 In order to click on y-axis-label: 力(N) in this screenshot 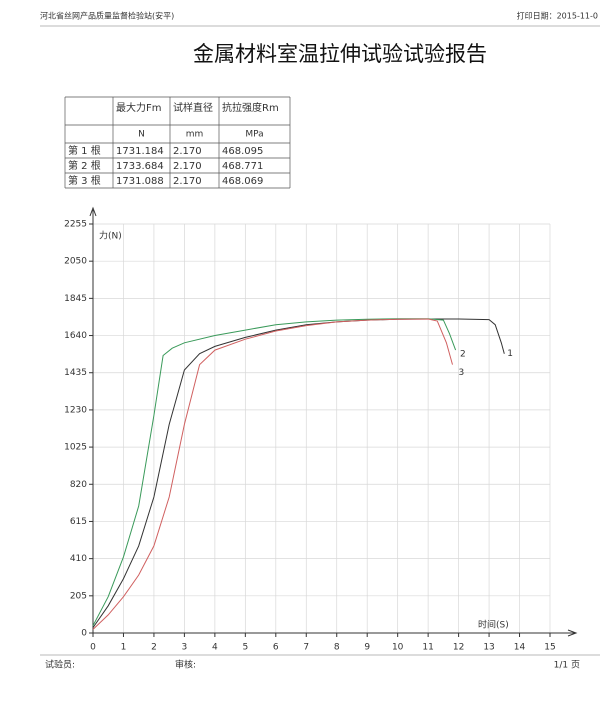, I will do `click(110, 236)`.